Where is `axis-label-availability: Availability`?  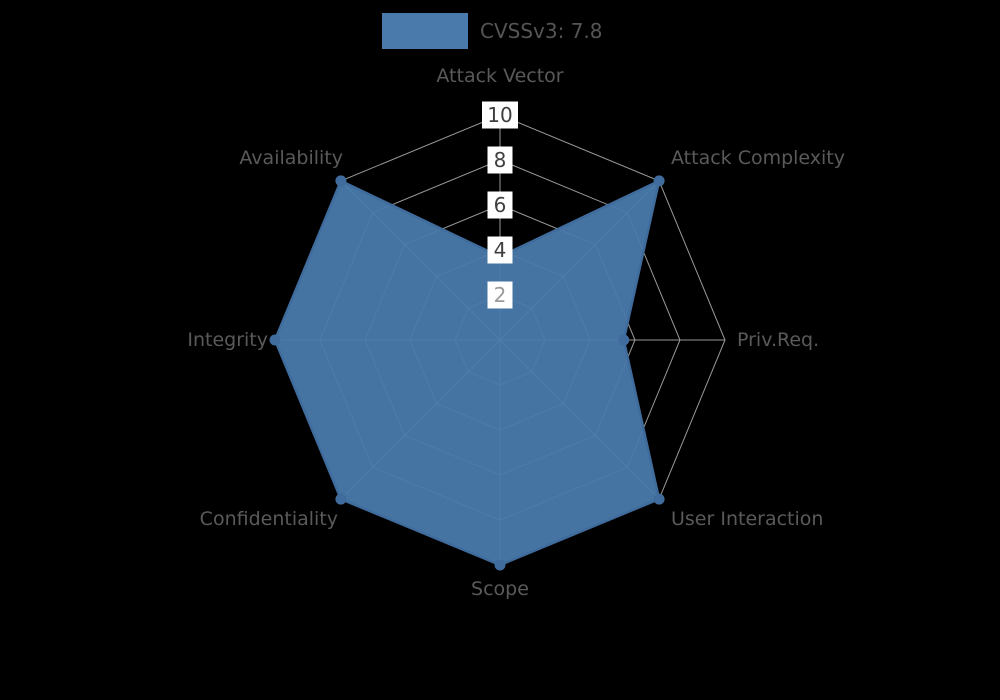 axis-label-availability: Availability is located at coordinates (291, 158).